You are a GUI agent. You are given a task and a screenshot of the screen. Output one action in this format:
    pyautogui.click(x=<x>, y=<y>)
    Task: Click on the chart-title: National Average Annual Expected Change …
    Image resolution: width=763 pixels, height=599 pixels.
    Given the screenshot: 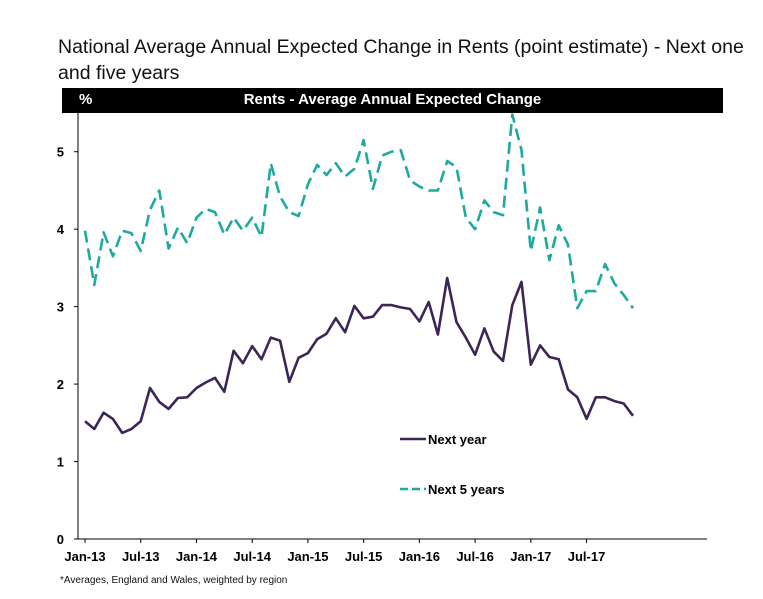 What is the action you would take?
    pyautogui.click(x=401, y=60)
    